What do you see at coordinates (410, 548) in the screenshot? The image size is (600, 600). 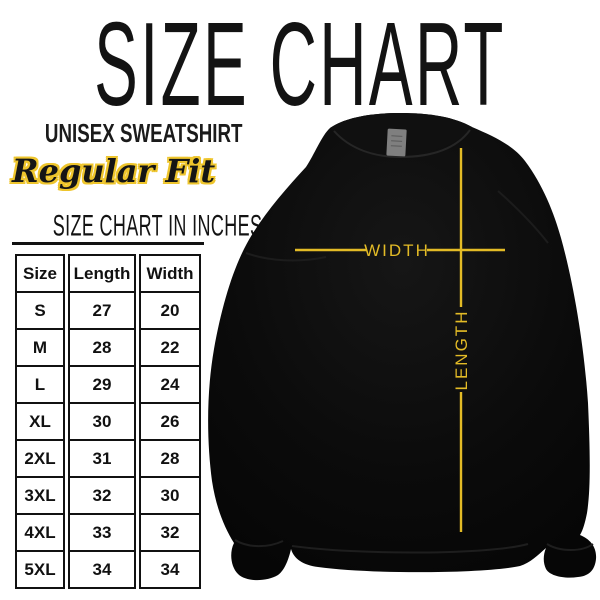 I see `hem-seam` at bounding box center [410, 548].